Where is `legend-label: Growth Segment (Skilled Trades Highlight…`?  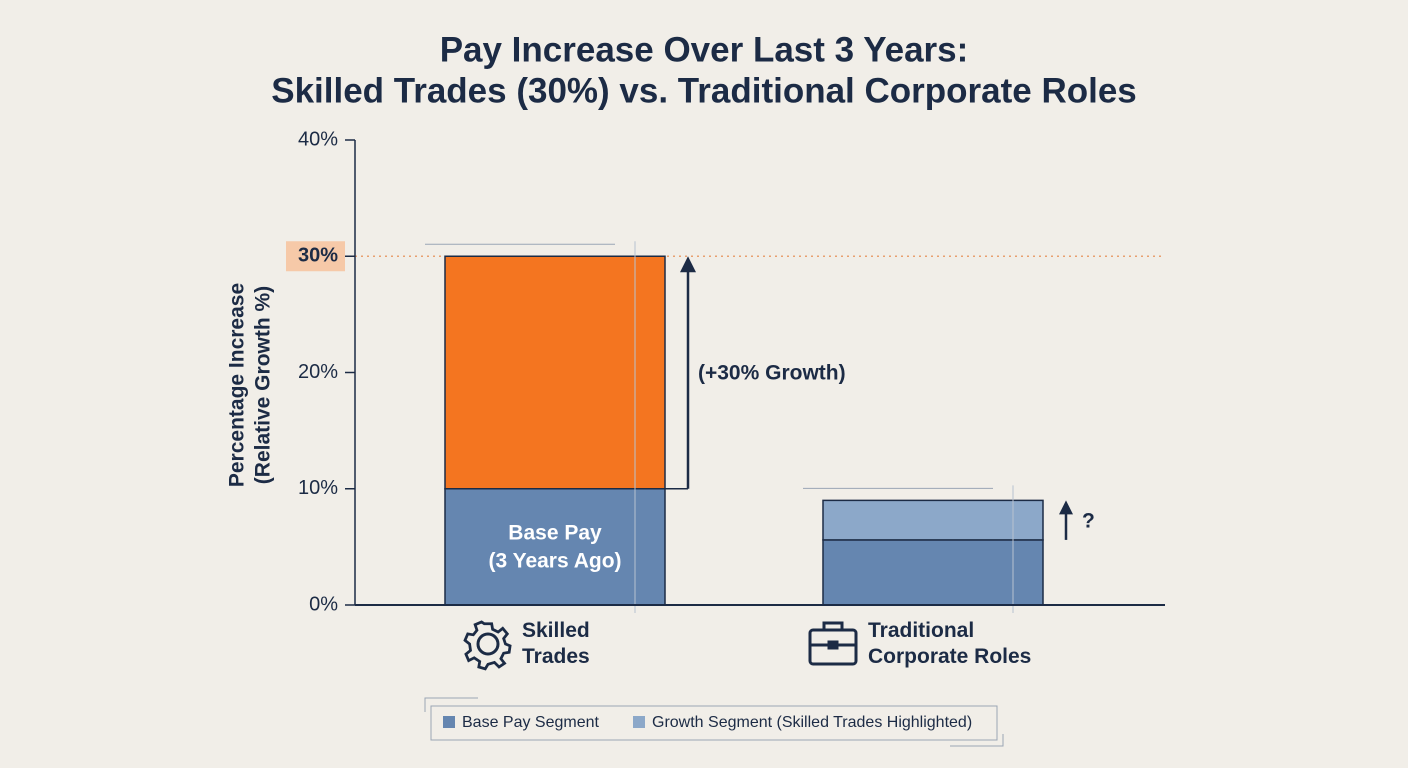 legend-label: Growth Segment (Skilled Trades Highlight… is located at coordinates (812, 722).